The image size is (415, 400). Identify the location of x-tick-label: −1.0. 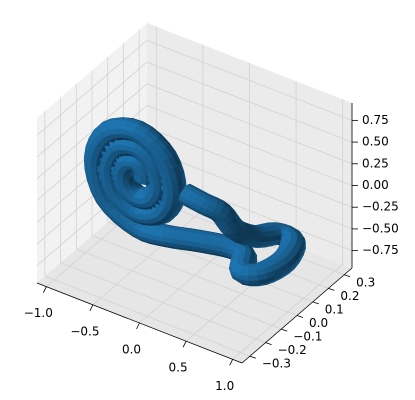
(38, 313).